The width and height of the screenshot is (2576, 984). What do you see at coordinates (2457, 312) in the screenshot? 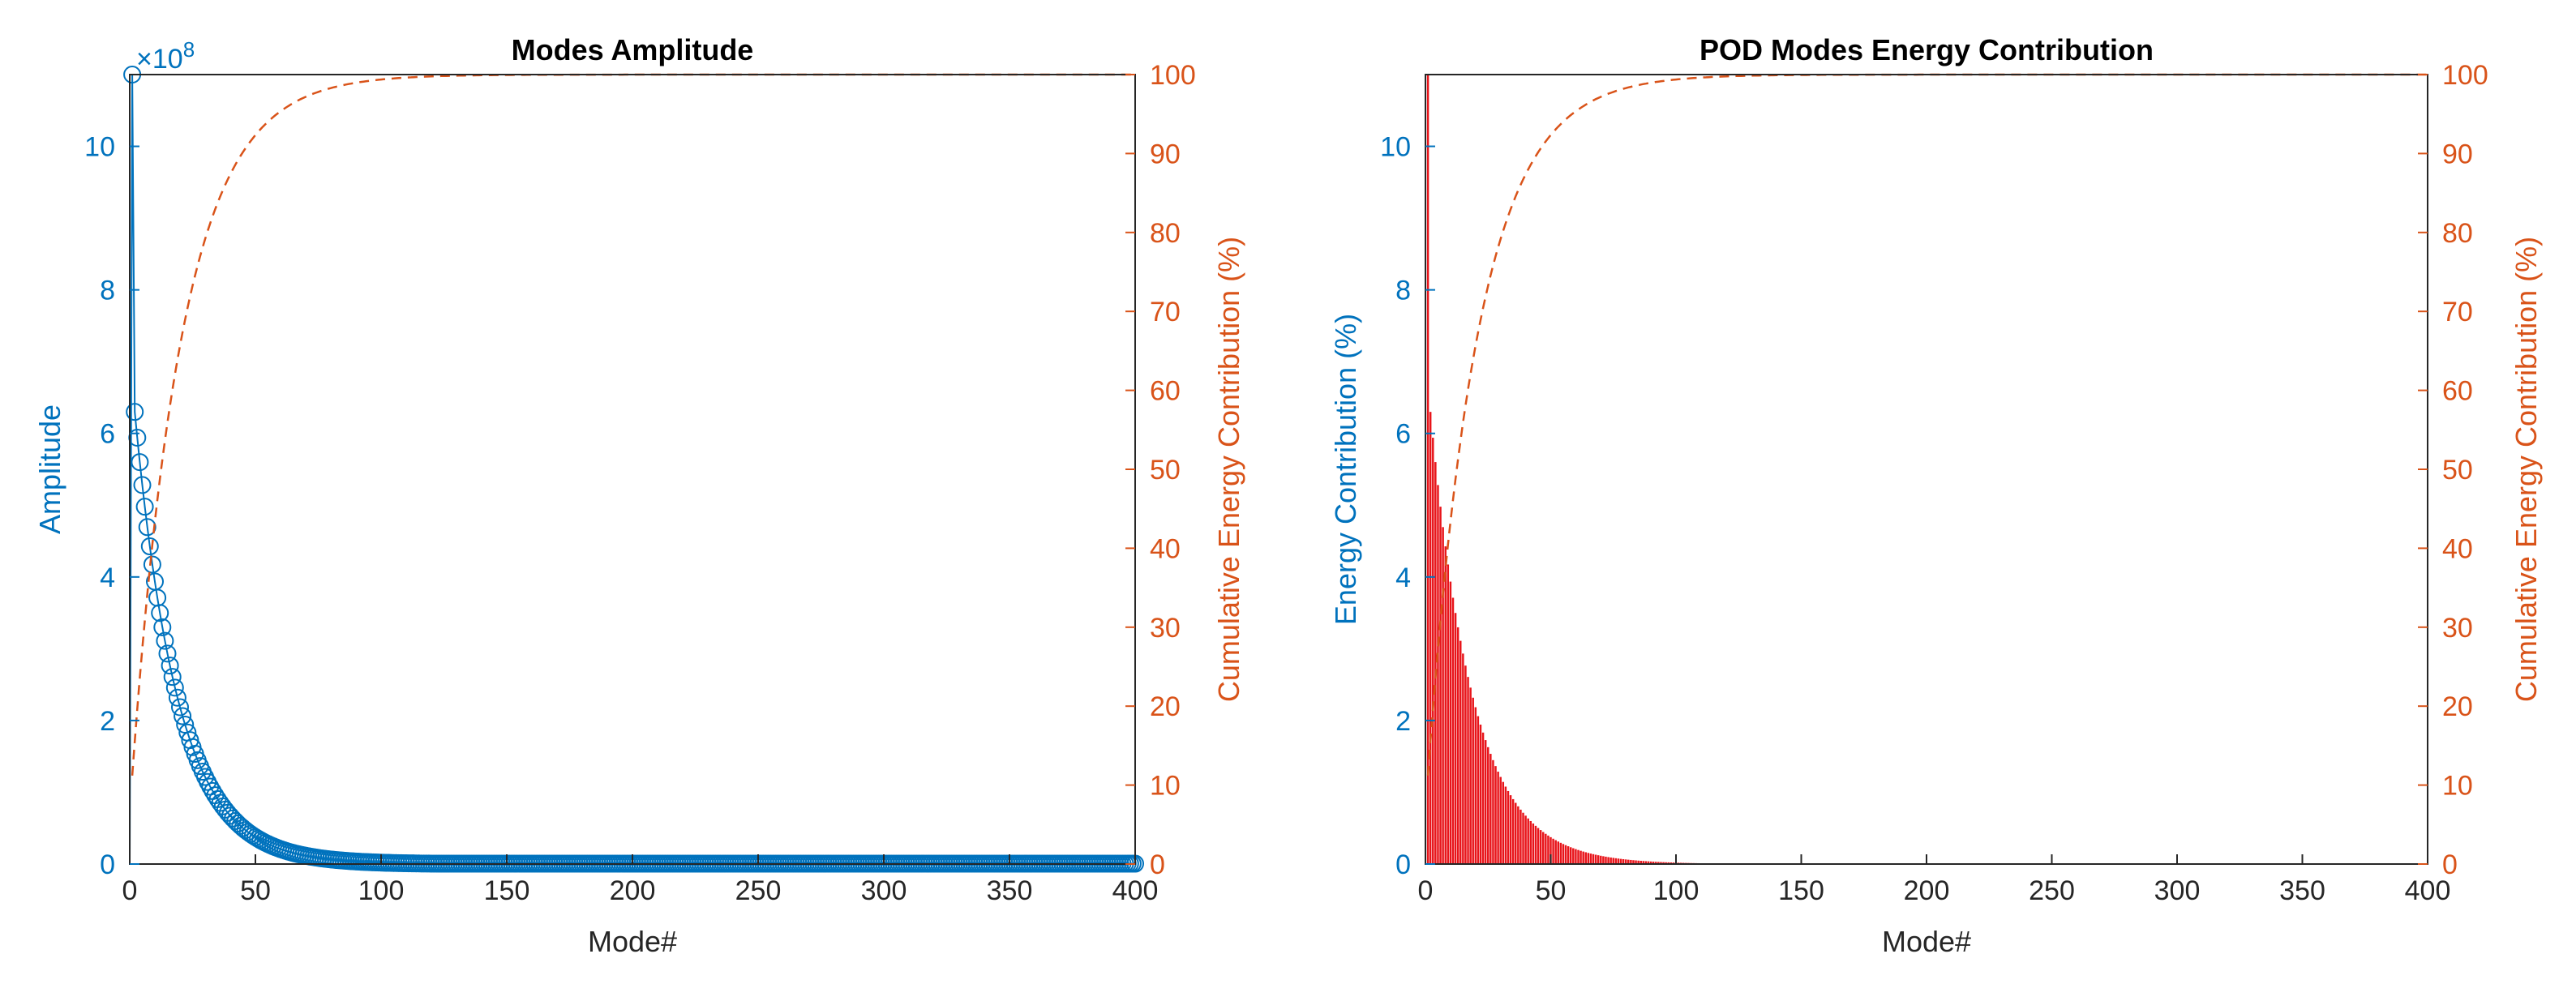
I see `y2-tick-label: 70` at bounding box center [2457, 312].